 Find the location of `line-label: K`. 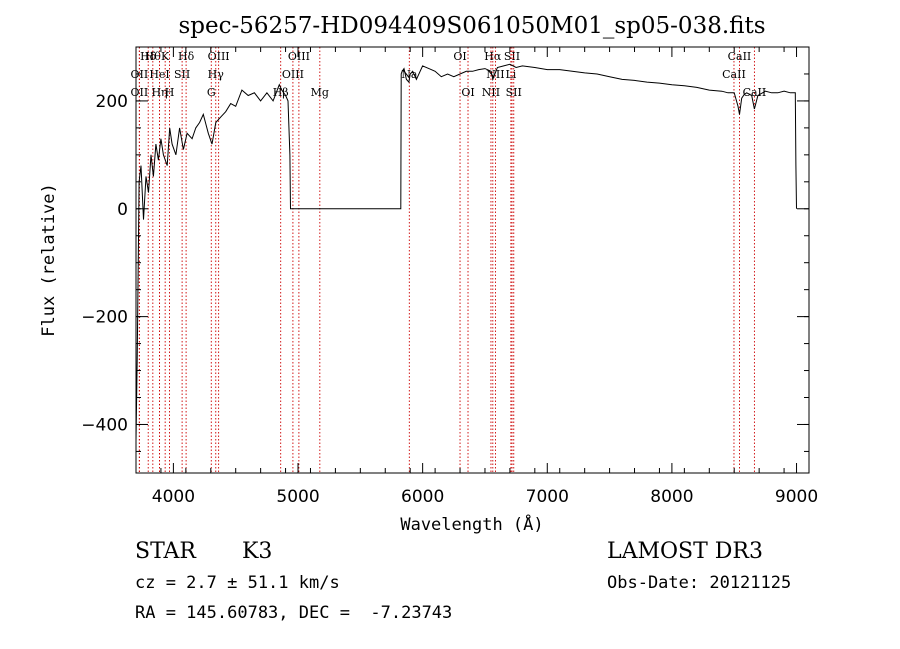

line-label: K is located at coordinates (165, 56).